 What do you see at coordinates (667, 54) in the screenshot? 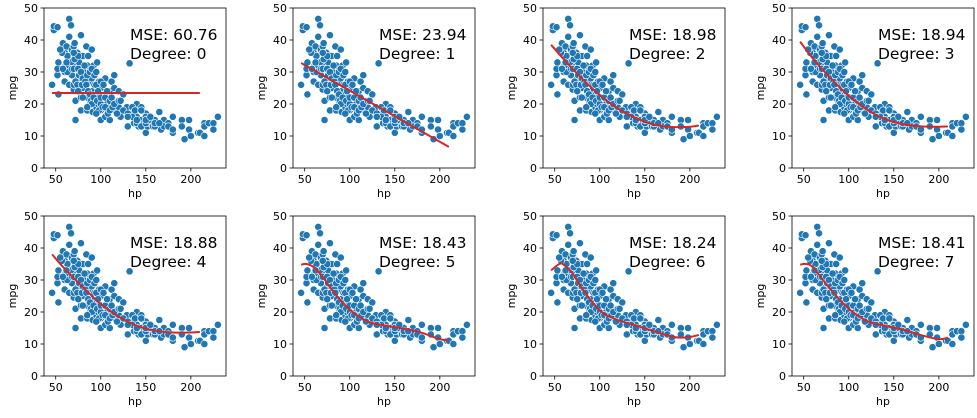
I see `degree-annotation: Degree: 2` at bounding box center [667, 54].